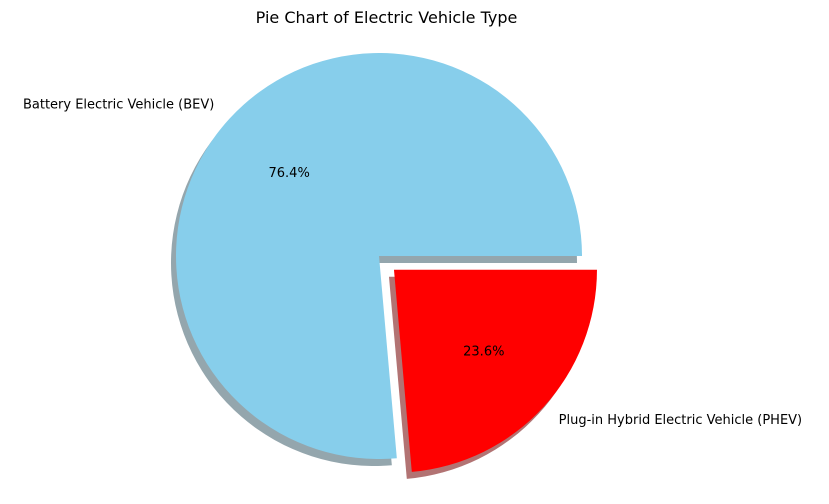 The image size is (829, 504). What do you see at coordinates (680, 420) in the screenshot?
I see `slice-1-label: Plug-in Hybrid Electric Vehicle (PHEV)` at bounding box center [680, 420].